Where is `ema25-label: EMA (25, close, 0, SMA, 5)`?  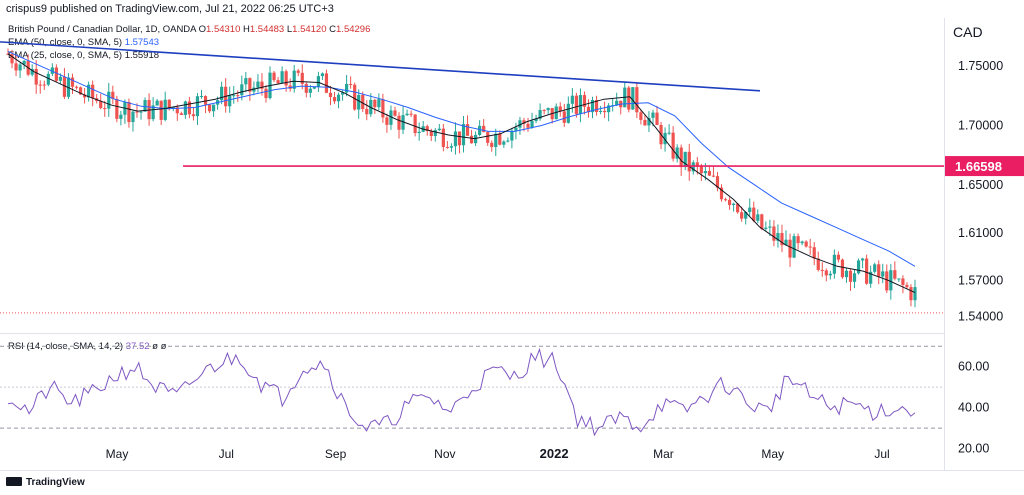 ema25-label: EMA (25, close, 0, SMA, 5) is located at coordinates (65, 55).